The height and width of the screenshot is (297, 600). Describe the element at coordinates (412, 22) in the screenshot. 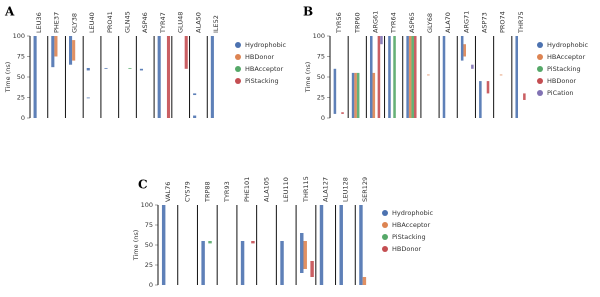

I see `residue-label: ASP65` at that location.